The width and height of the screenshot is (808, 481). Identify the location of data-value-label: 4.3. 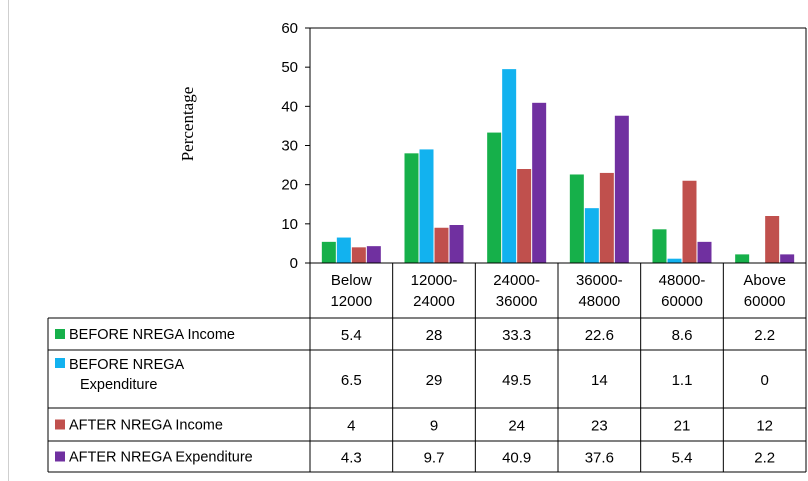
(351, 458).